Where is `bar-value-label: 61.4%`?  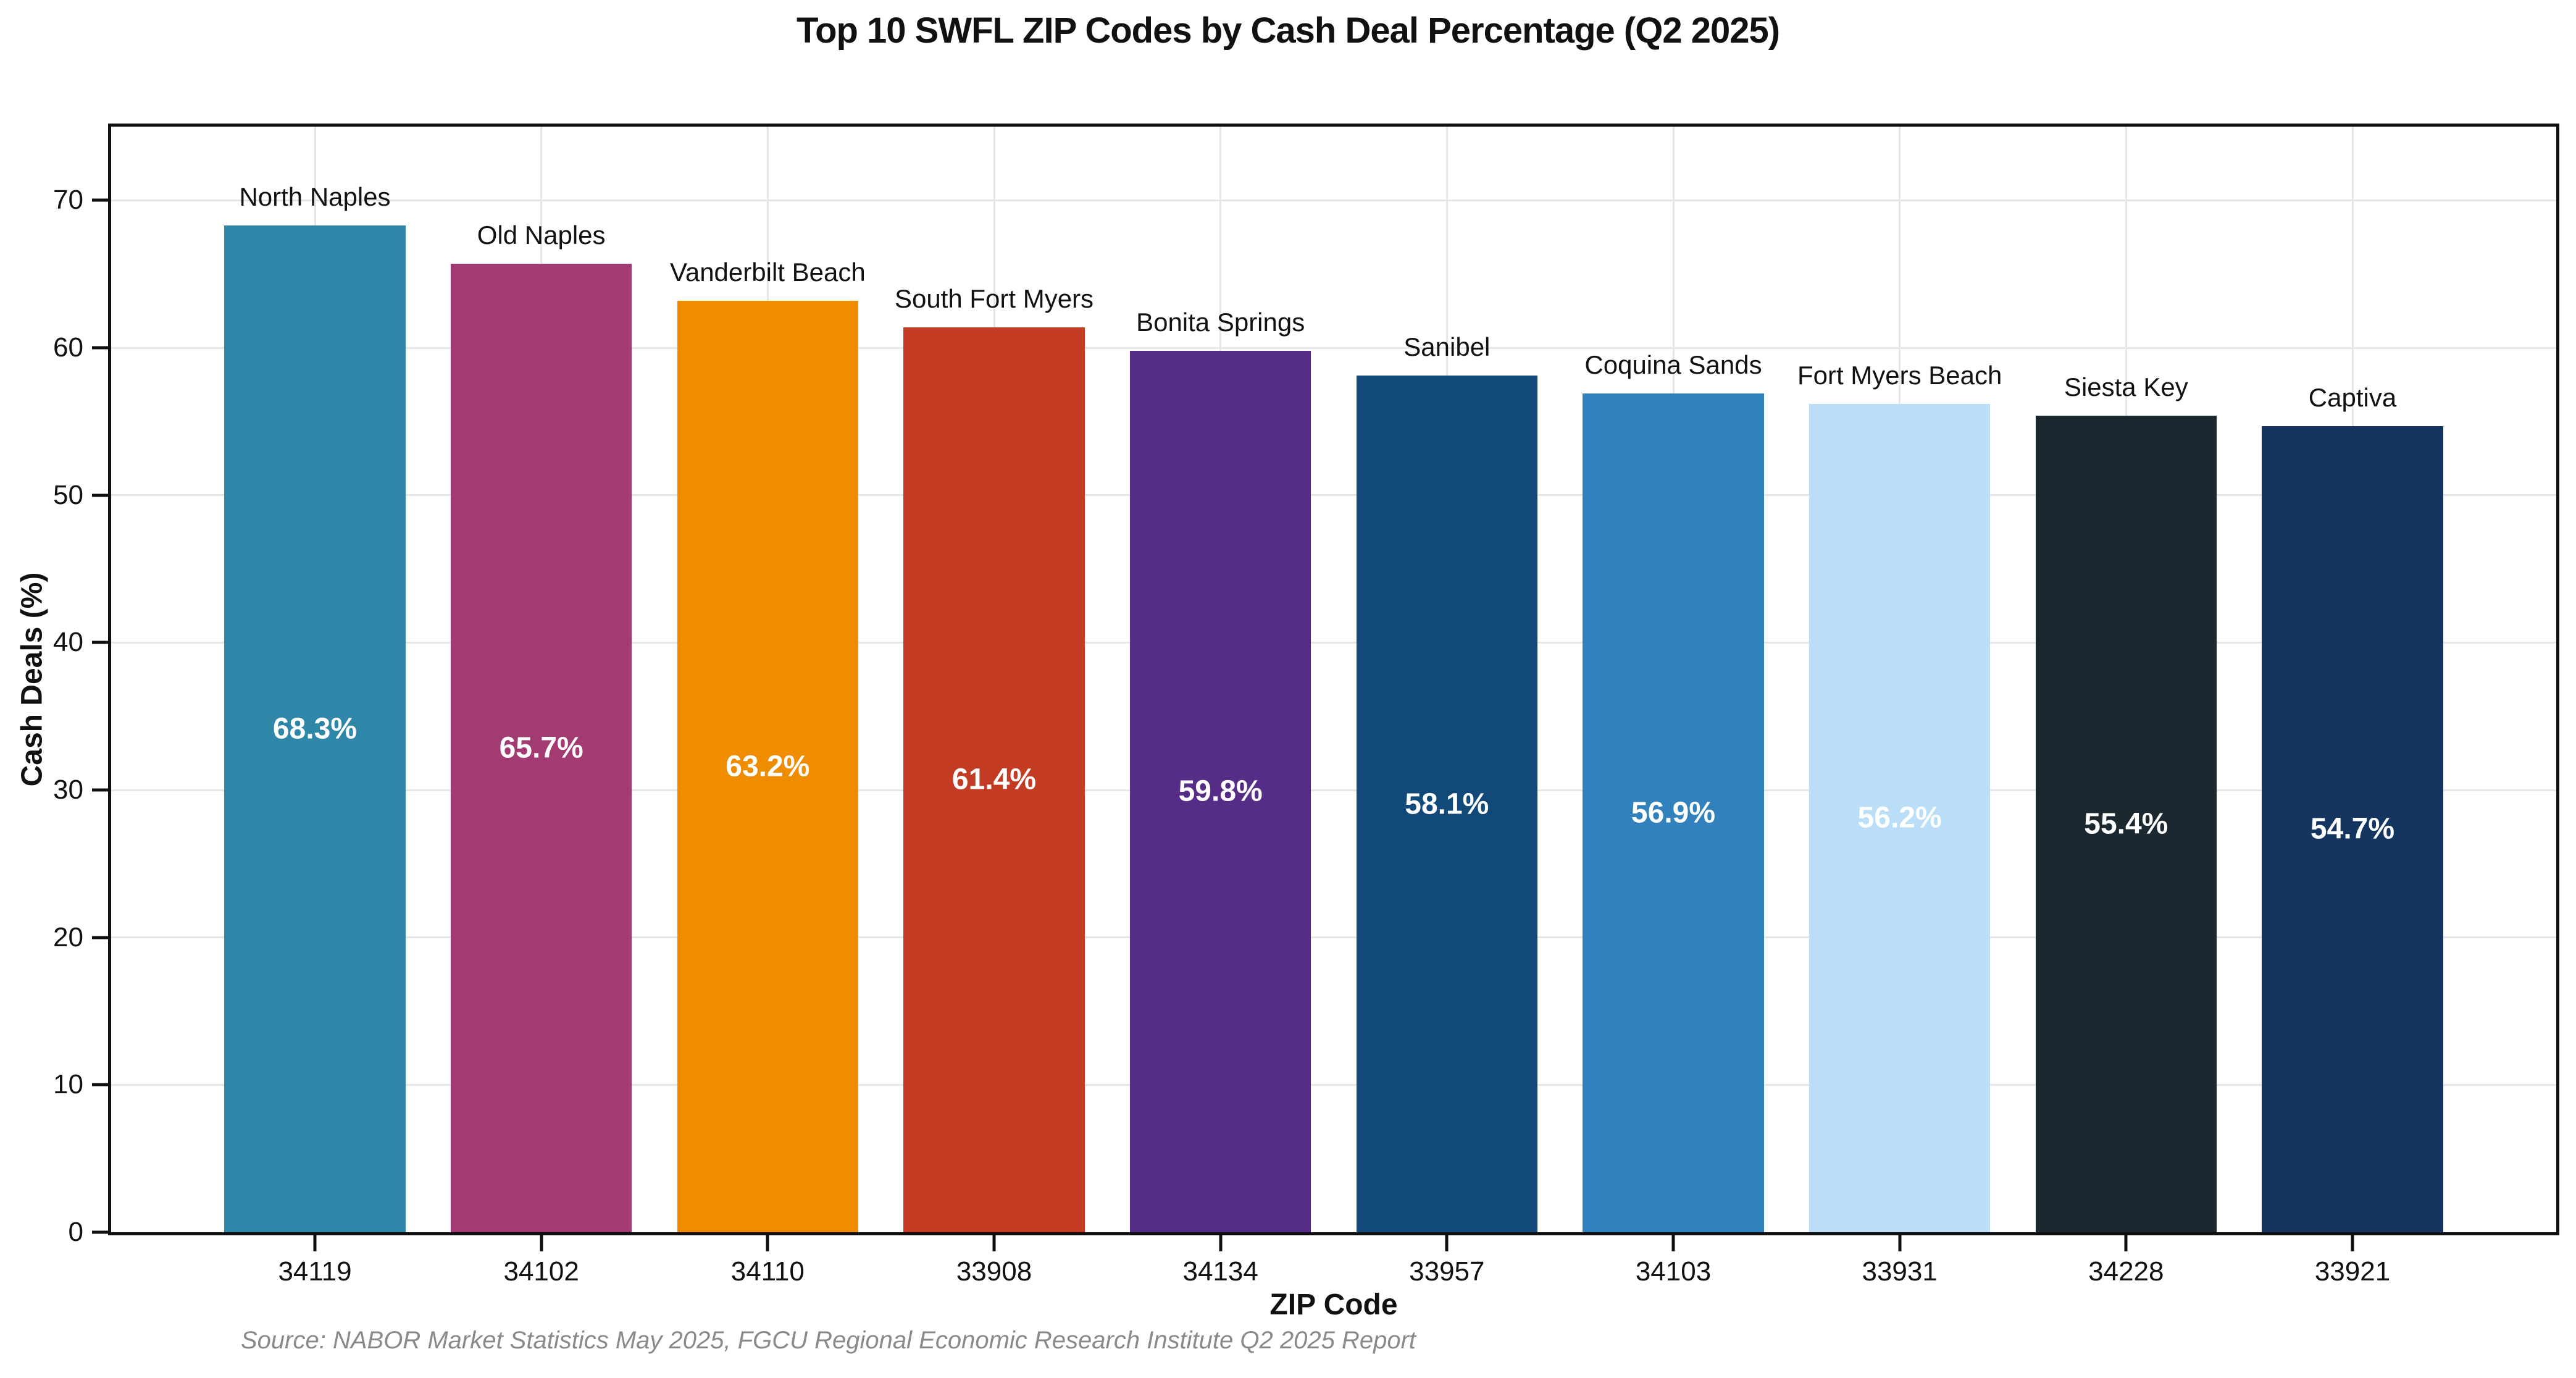 bar-value-label: 61.4% is located at coordinates (994, 779).